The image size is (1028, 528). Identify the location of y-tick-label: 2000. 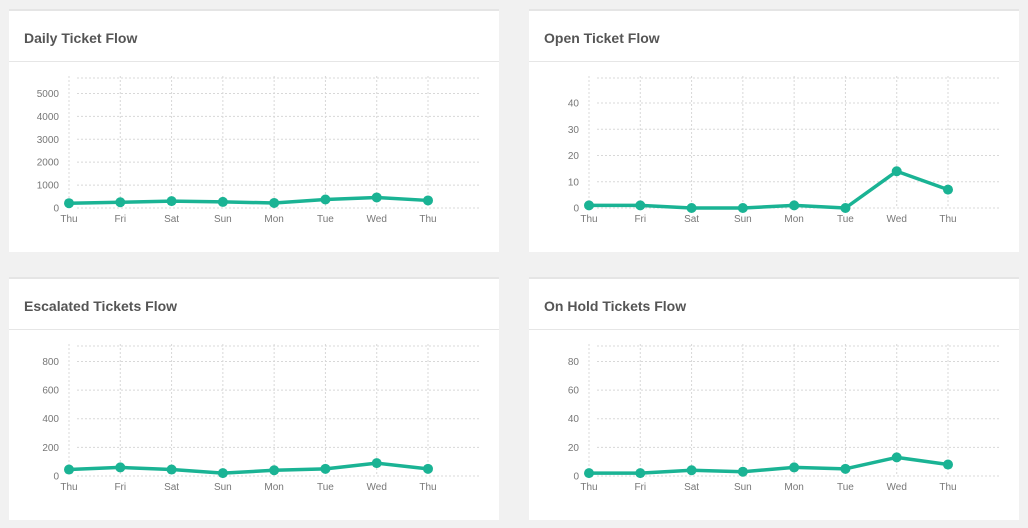
(48, 163).